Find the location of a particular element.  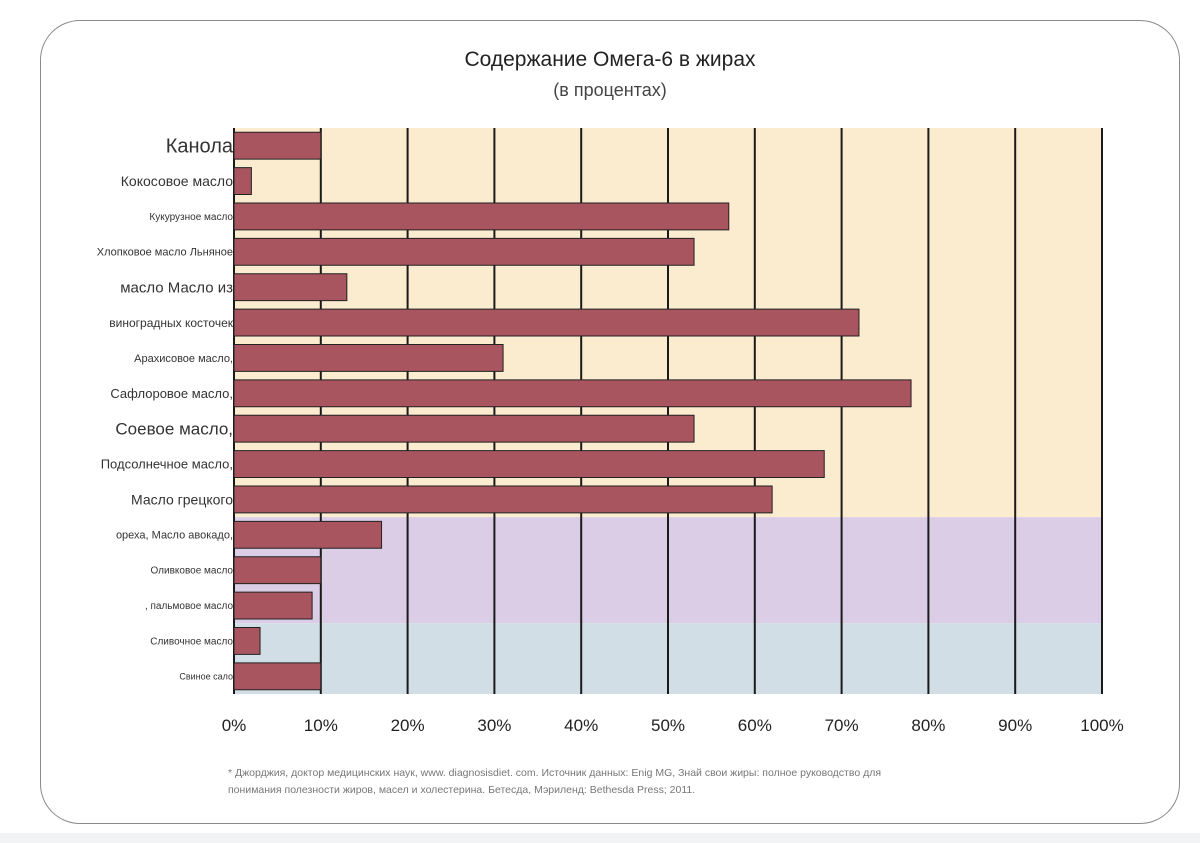

x-tick-label: 80% is located at coordinates (928, 725).